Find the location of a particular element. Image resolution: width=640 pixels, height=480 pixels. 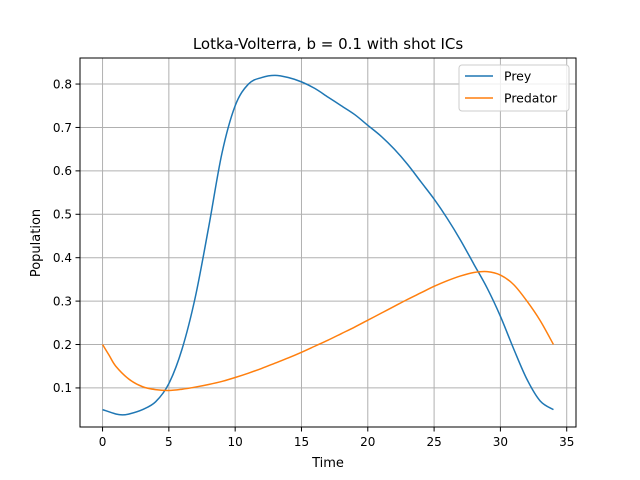

x-tick-label: 20 is located at coordinates (367, 442).